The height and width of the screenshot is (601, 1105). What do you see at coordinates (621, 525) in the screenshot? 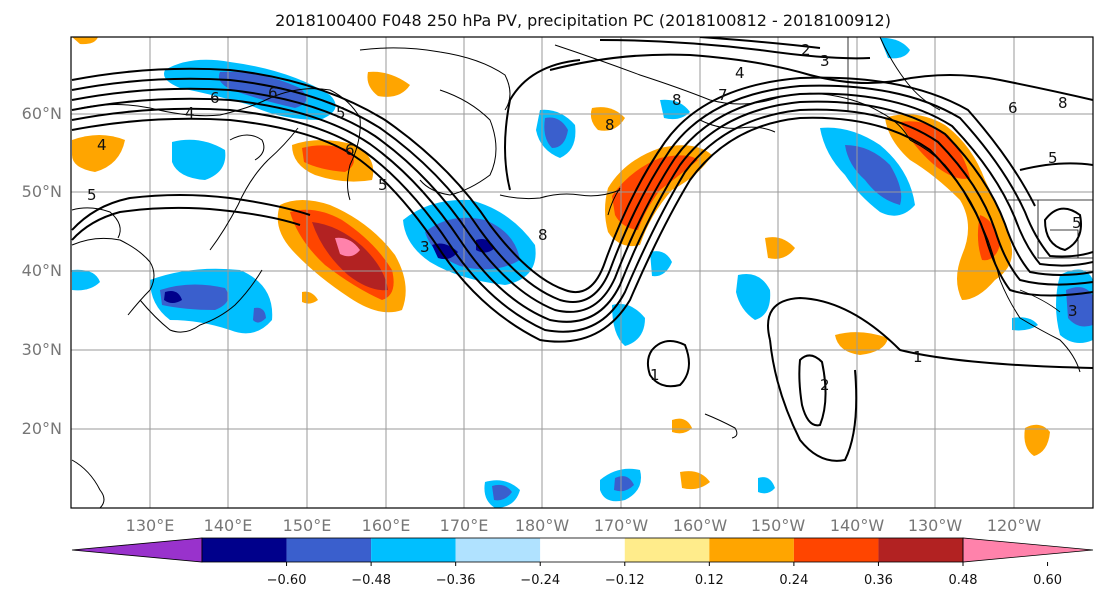
I see `lon-label: 170°W` at bounding box center [621, 525].